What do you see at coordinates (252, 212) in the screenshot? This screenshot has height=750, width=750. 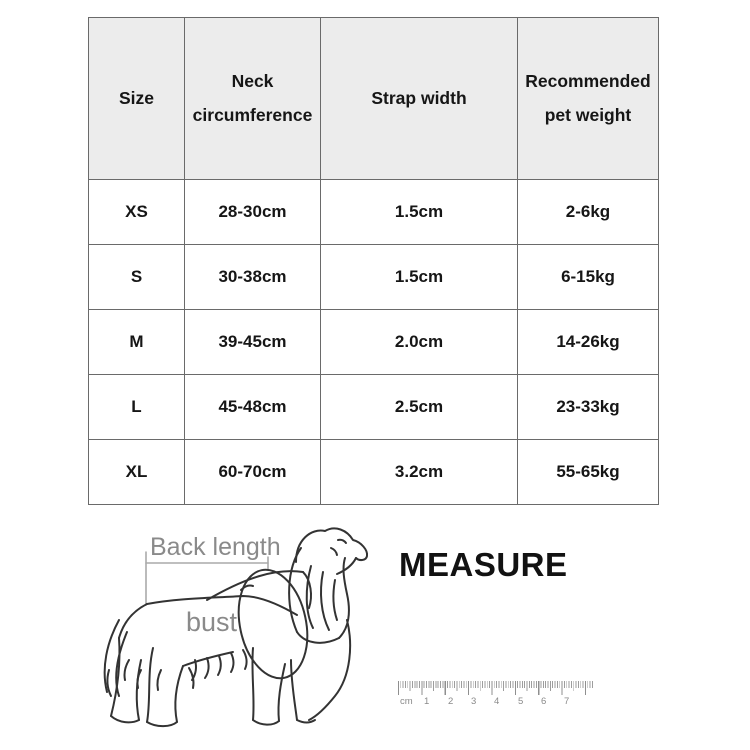 I see `cell-neck: 28-30cm` at bounding box center [252, 212].